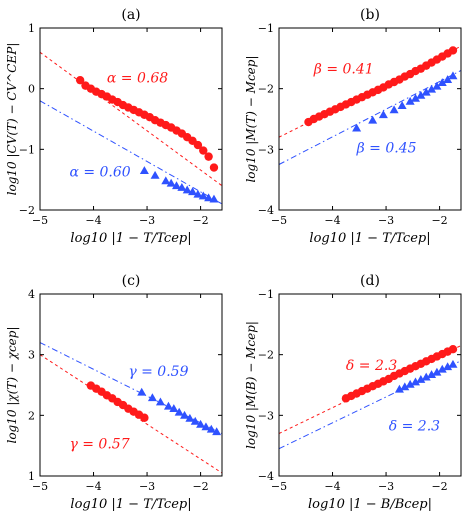 The image size is (464, 524). Describe the element at coordinates (99, 445) in the screenshot. I see `exponent-annotation-red: γ = 0.57` at that location.